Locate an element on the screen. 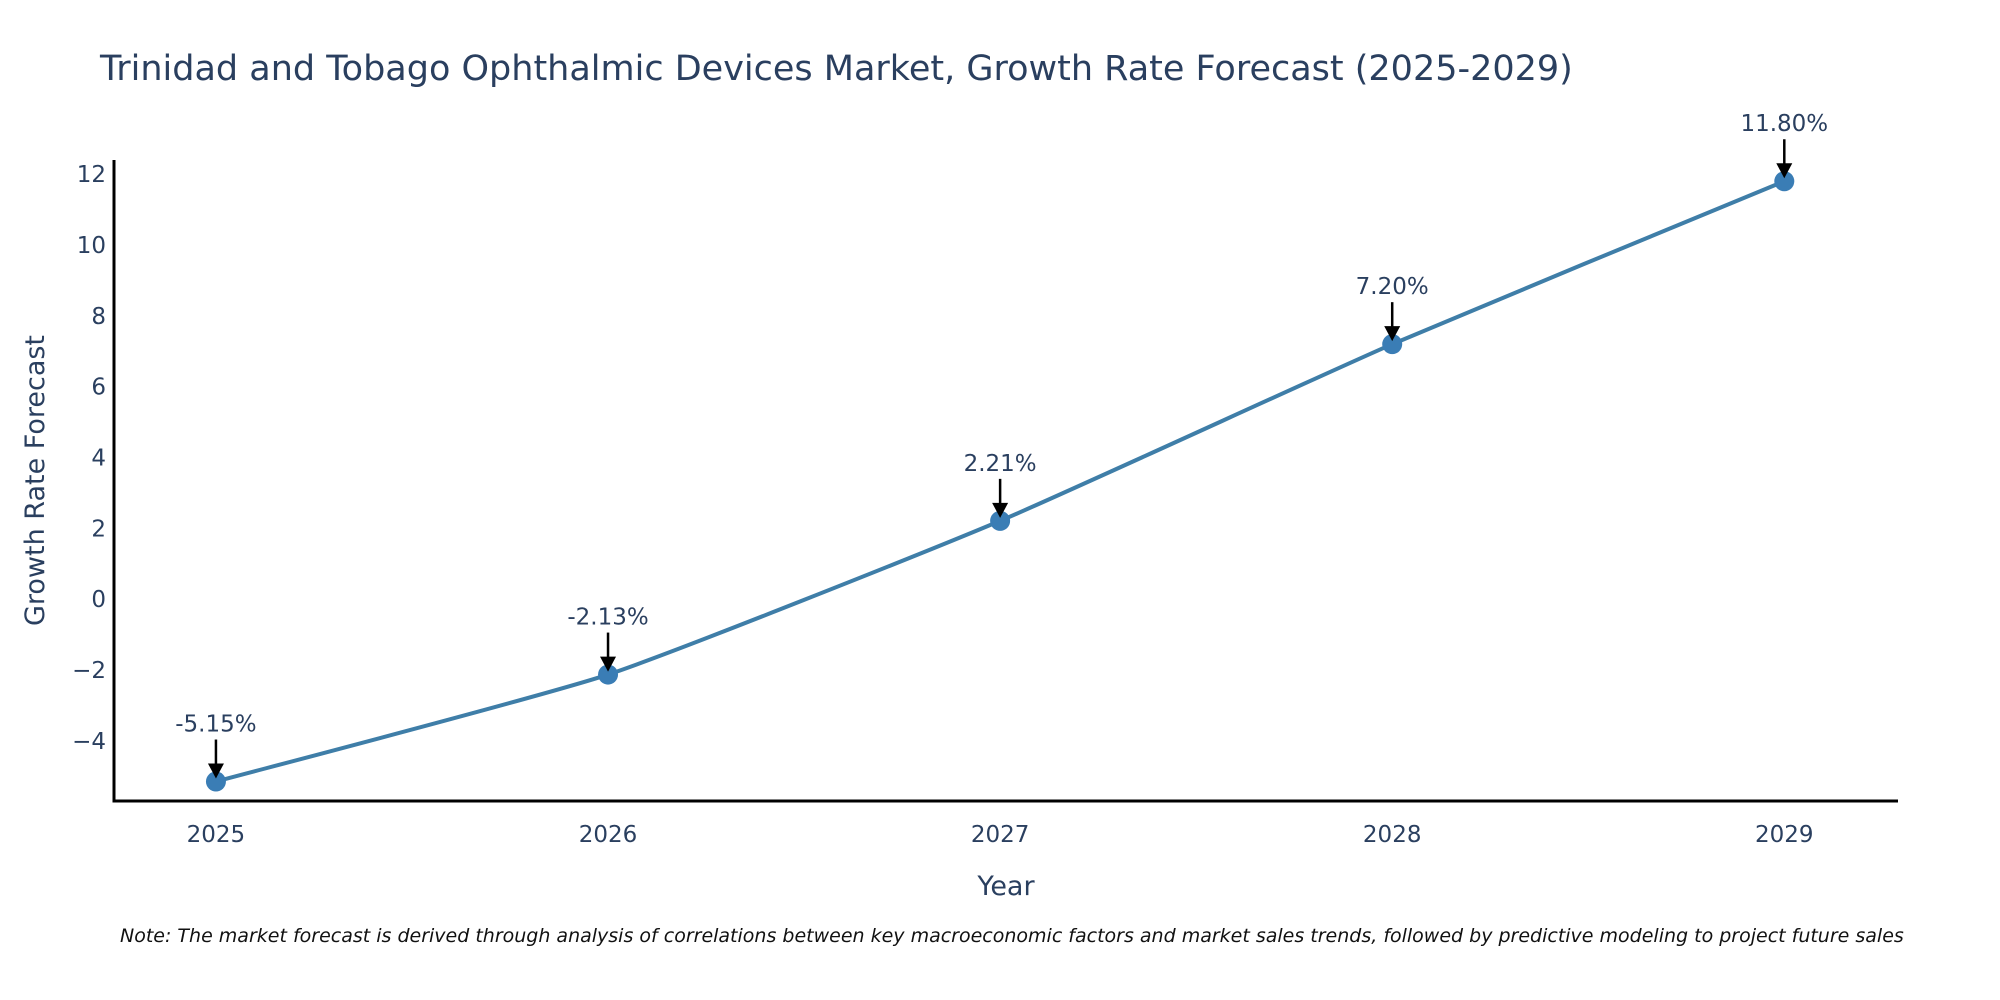 The width and height of the screenshot is (2000, 1000). x-axis-ticks: 2025 2026 2027 2028 2029 is located at coordinates (1000, 835).